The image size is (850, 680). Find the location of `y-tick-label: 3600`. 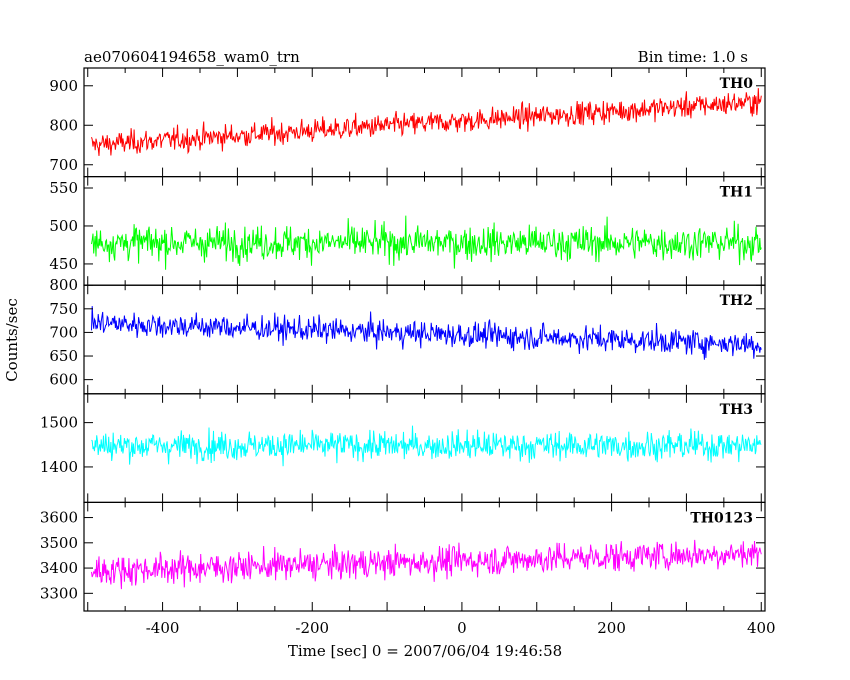

y-tick-label: 3600 is located at coordinates (59, 518).